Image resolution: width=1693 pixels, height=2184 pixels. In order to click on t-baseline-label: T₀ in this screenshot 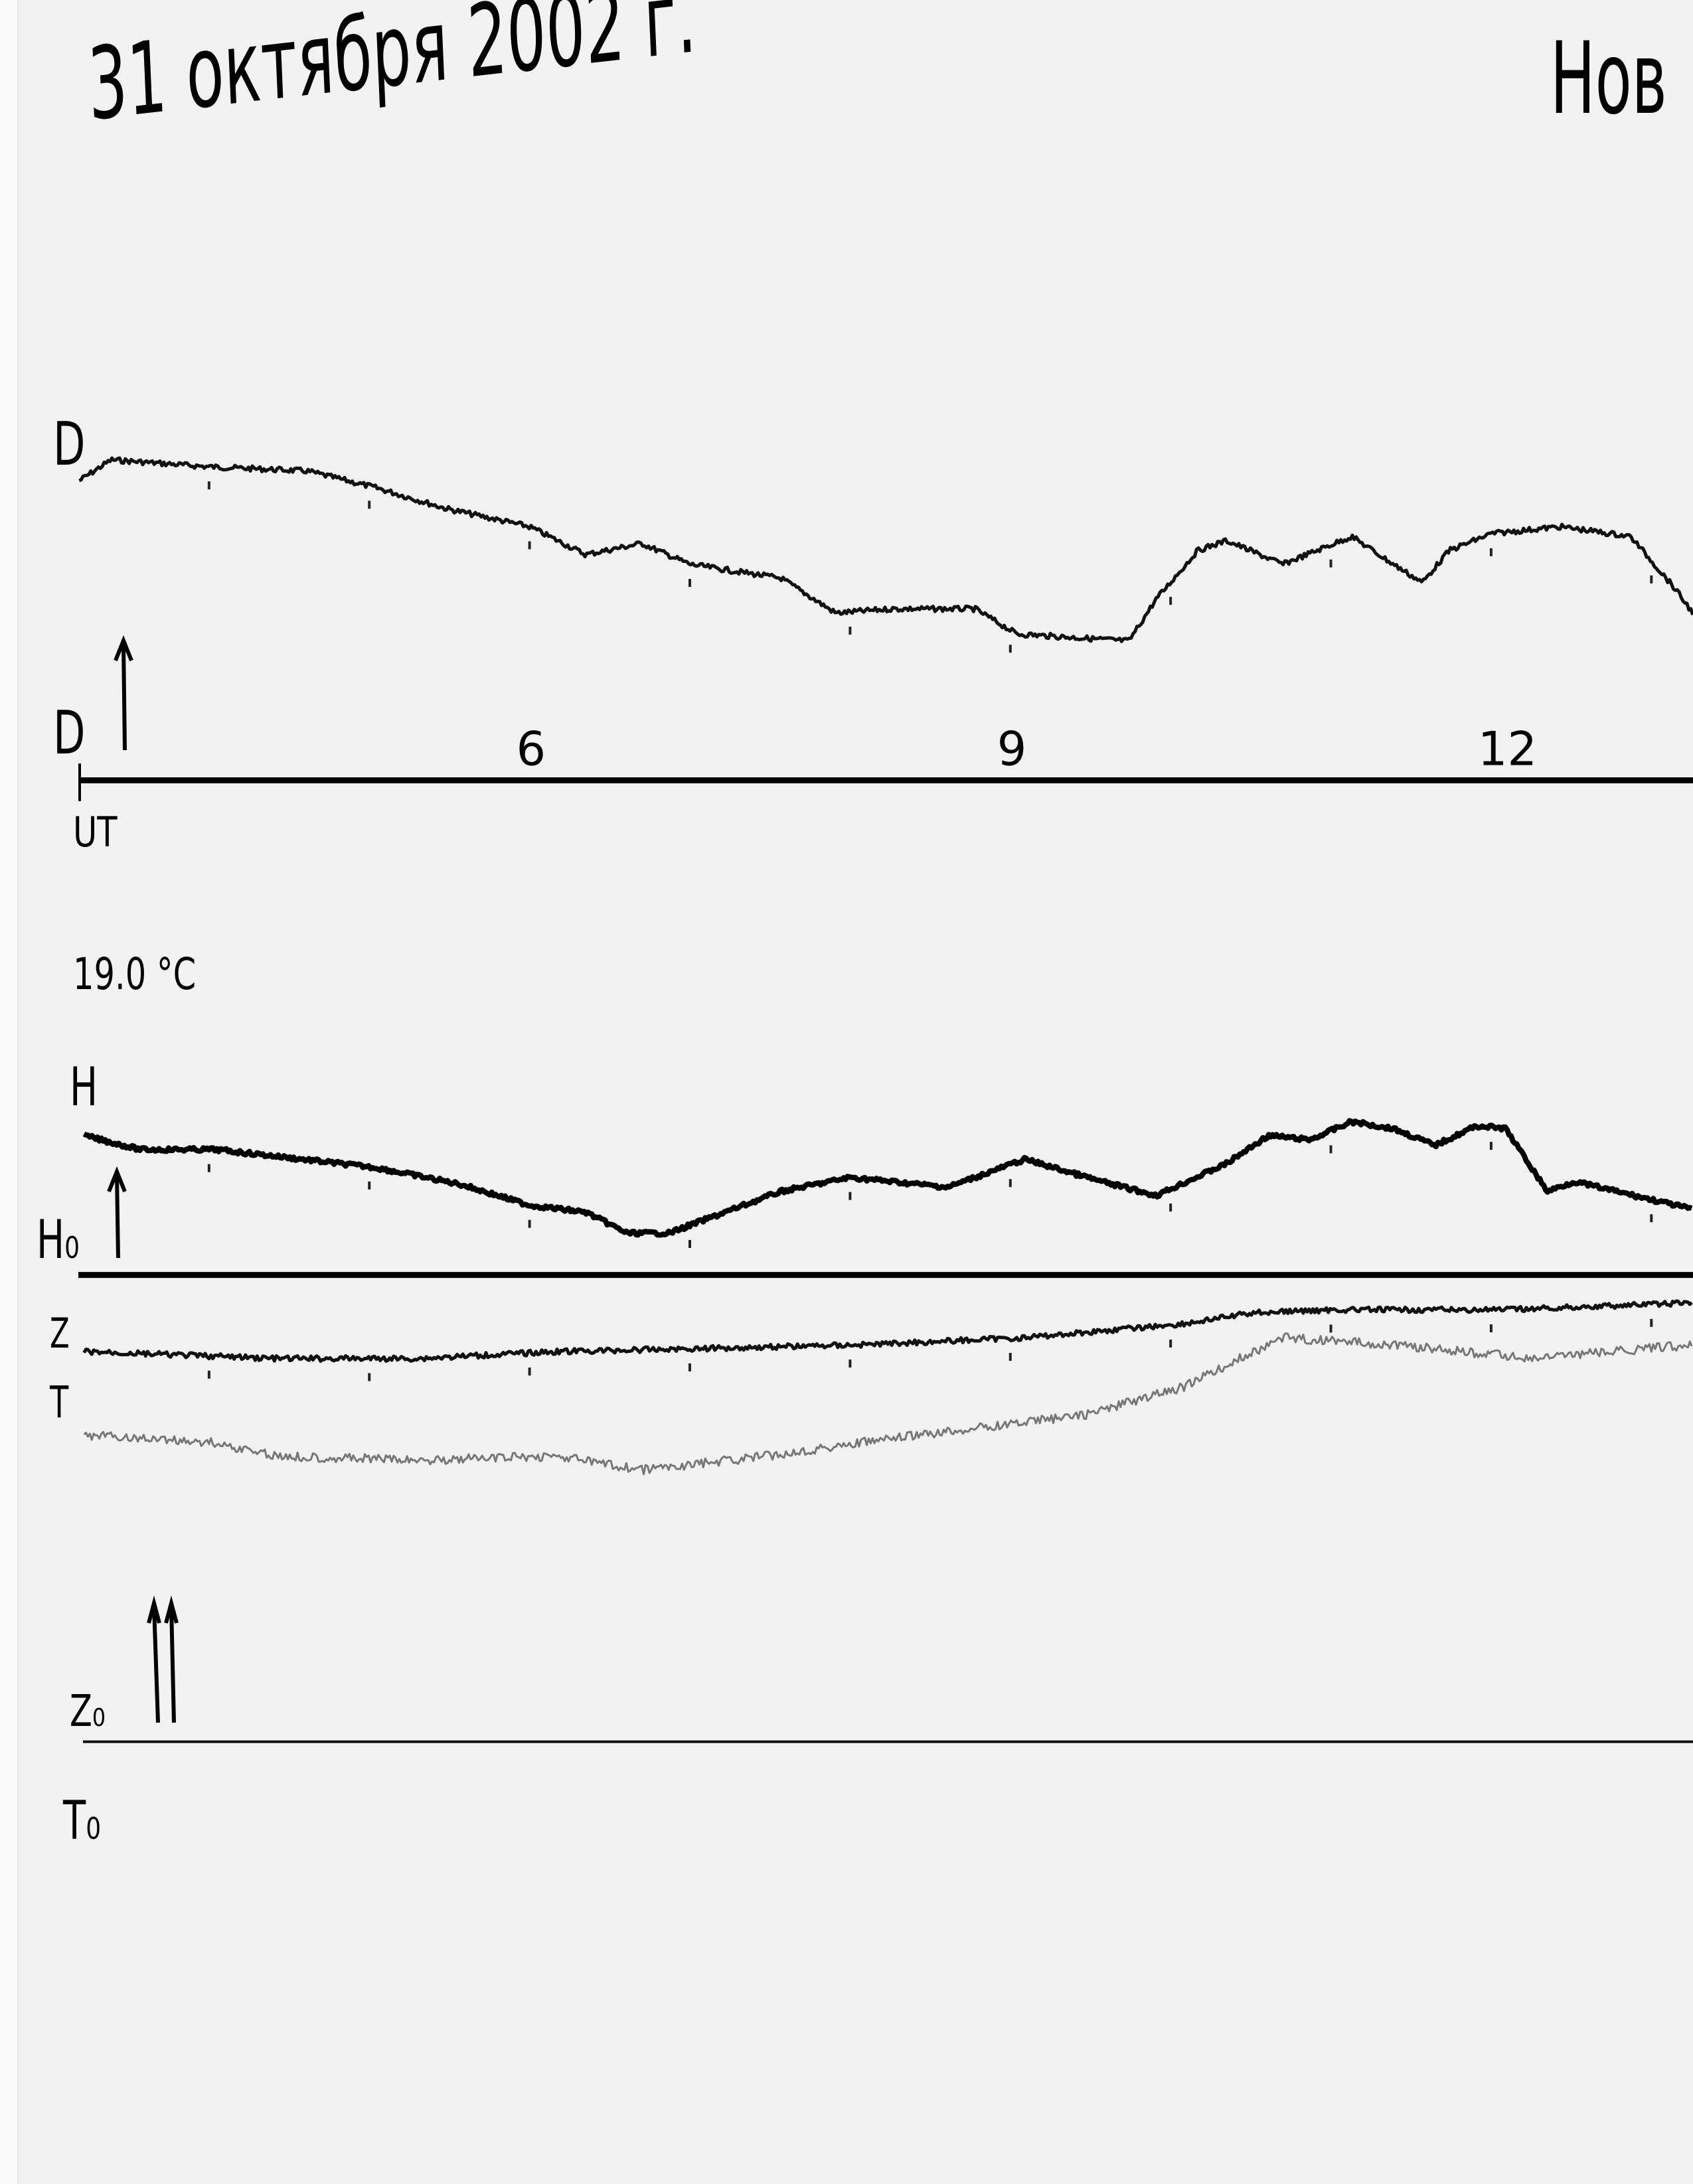, I will do `click(81, 1821)`.